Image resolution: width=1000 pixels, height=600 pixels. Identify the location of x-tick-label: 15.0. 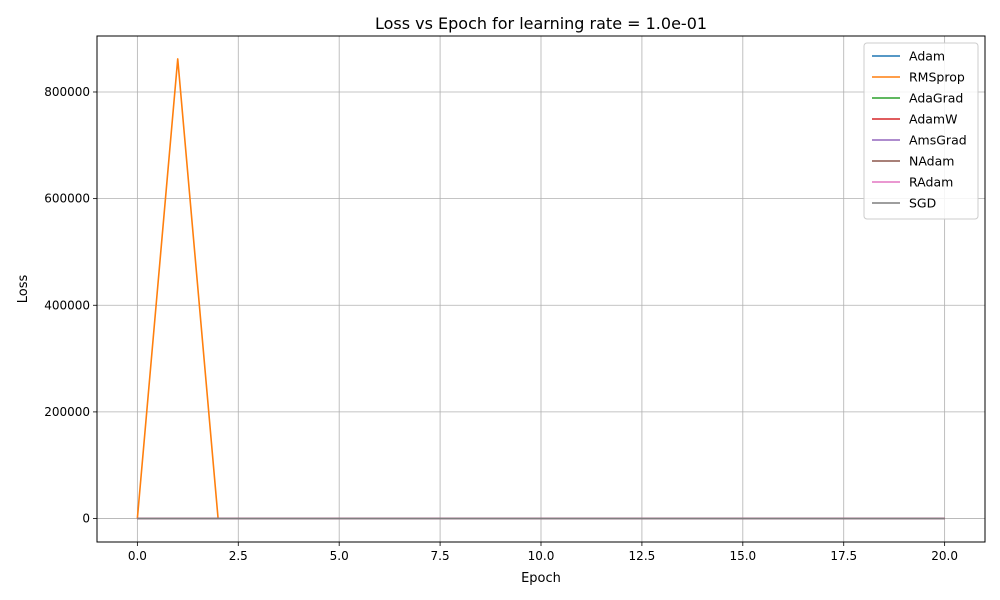
(742, 556).